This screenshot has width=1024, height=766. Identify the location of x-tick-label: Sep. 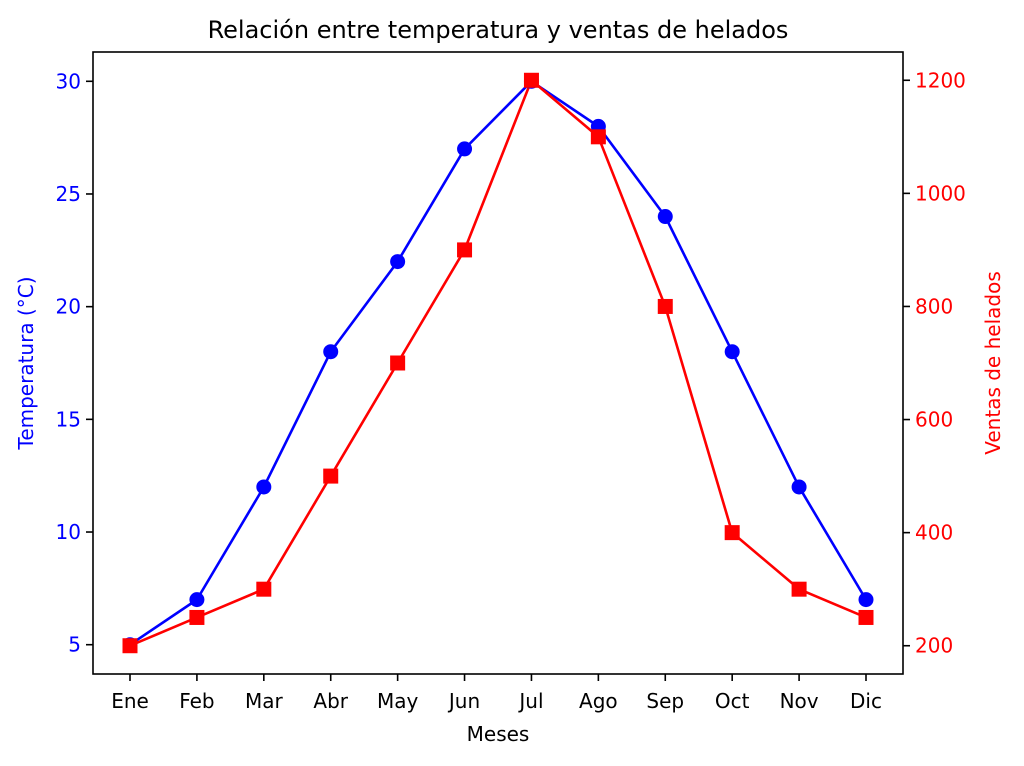
(665, 701).